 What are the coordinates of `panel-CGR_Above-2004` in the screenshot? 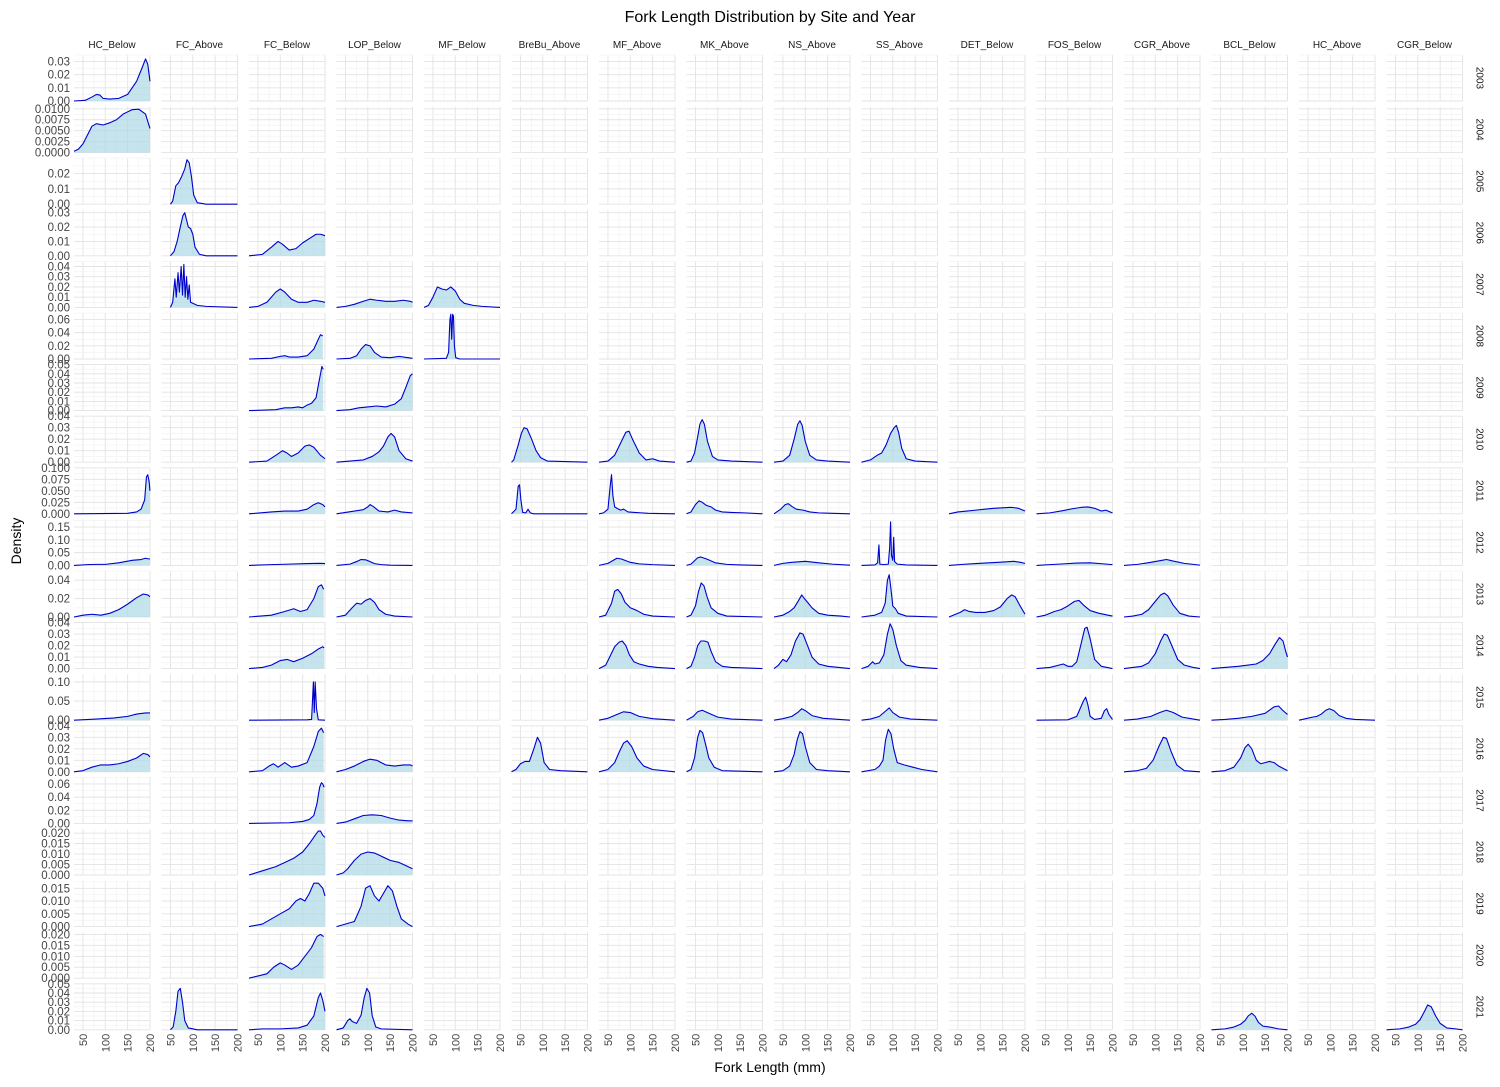 It's located at (1162, 130).